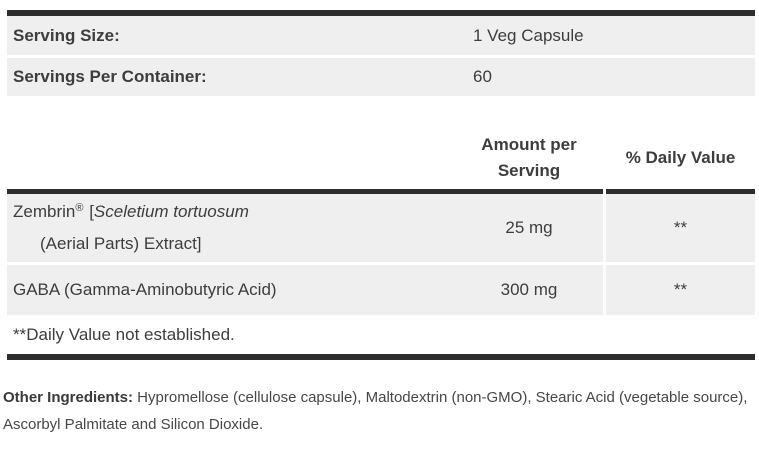 The image size is (759, 450). Describe the element at coordinates (79, 208) in the screenshot. I see `registered-trademark-symbol: ®` at that location.